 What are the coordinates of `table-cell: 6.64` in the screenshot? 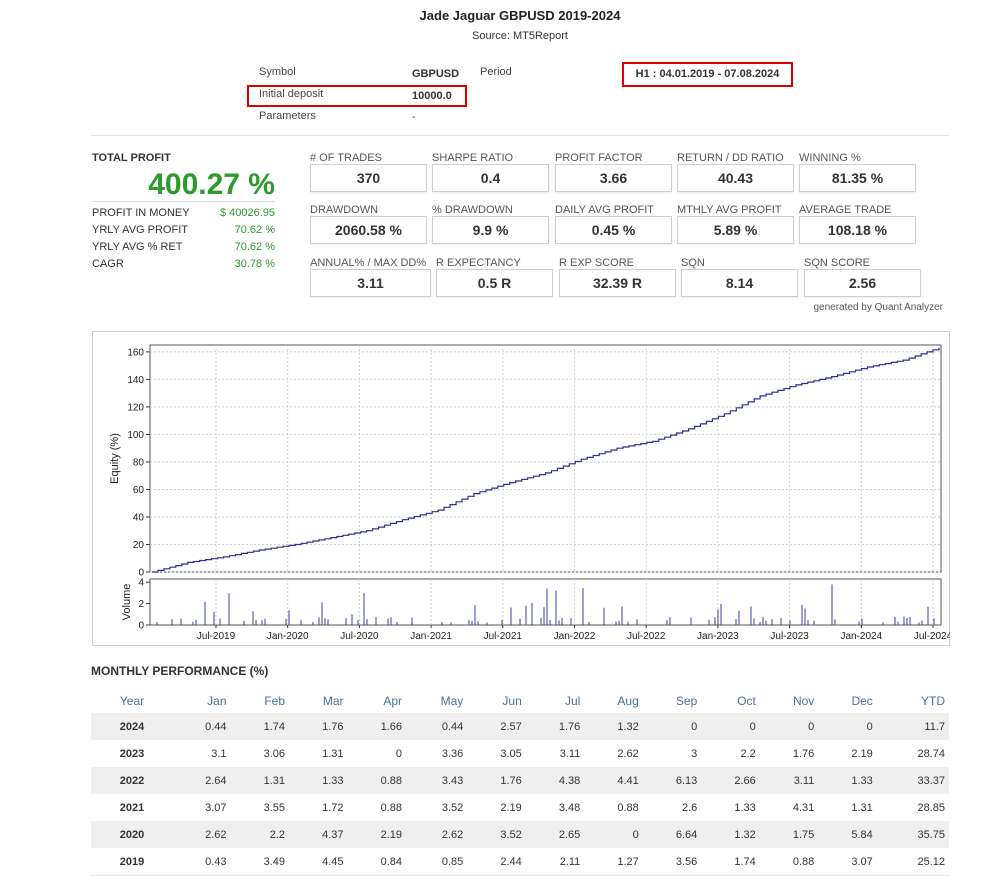 It's located at (672, 834).